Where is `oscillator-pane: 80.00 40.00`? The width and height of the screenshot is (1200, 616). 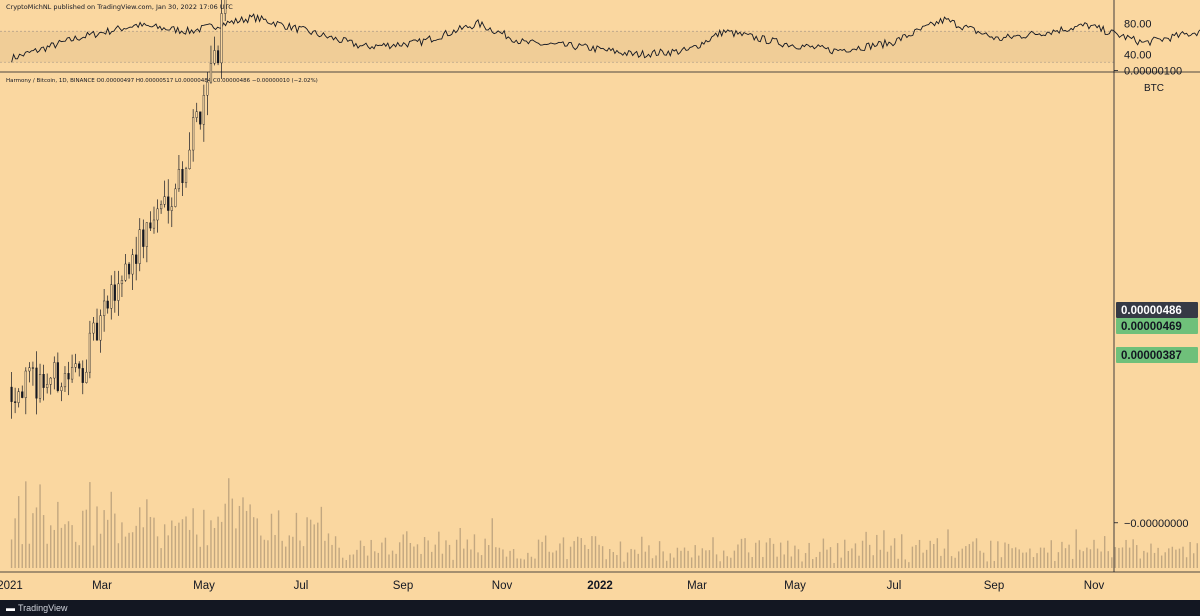 oscillator-pane: 80.00 40.00 is located at coordinates (600, 38).